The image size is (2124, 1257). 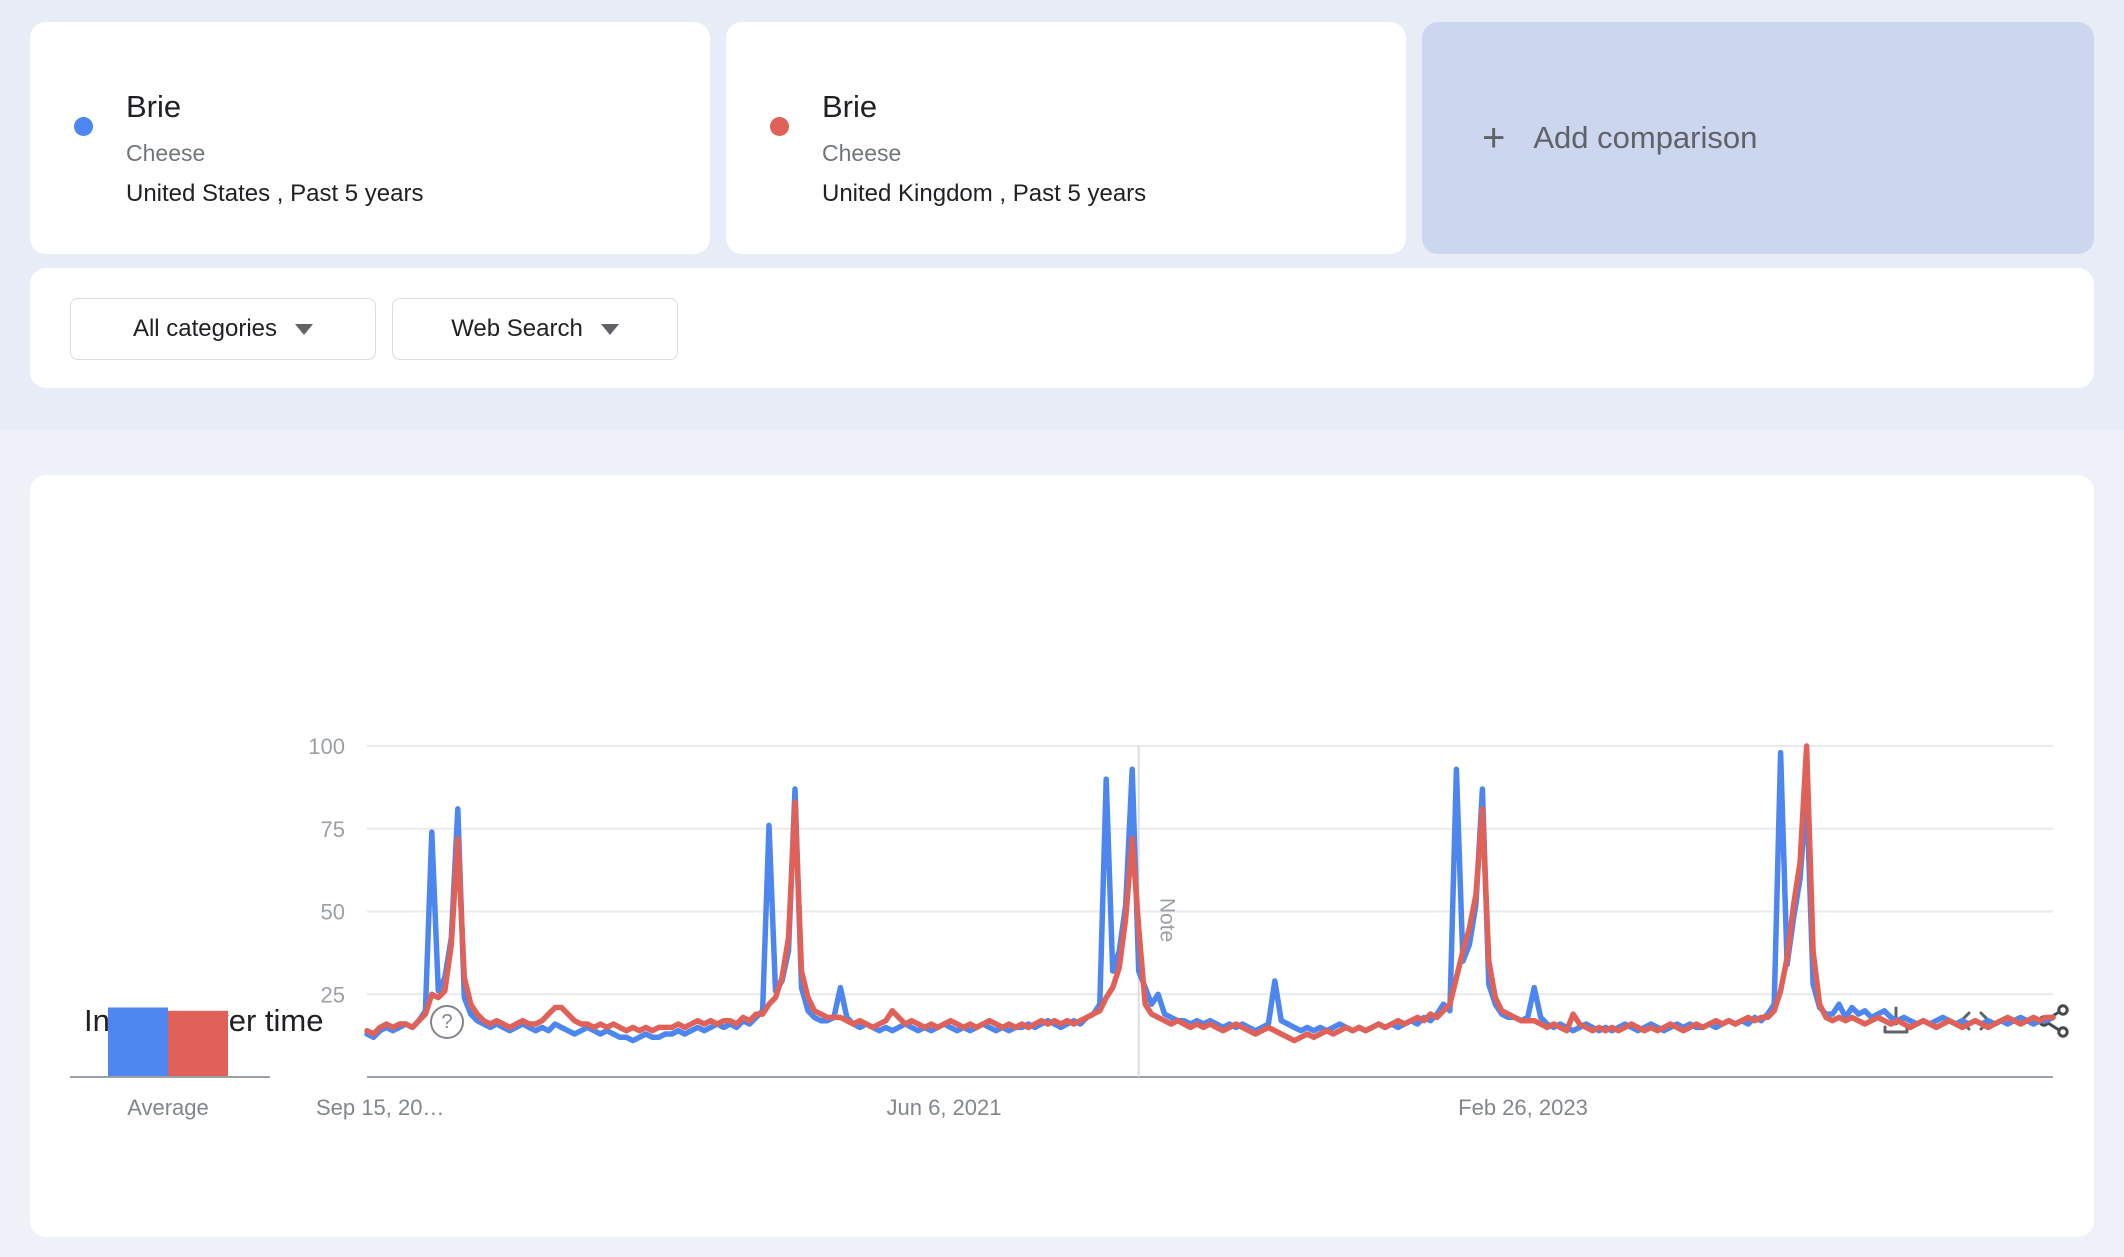 I want to click on search-type-filter-dropdown: Web Search, so click(x=535, y=329).